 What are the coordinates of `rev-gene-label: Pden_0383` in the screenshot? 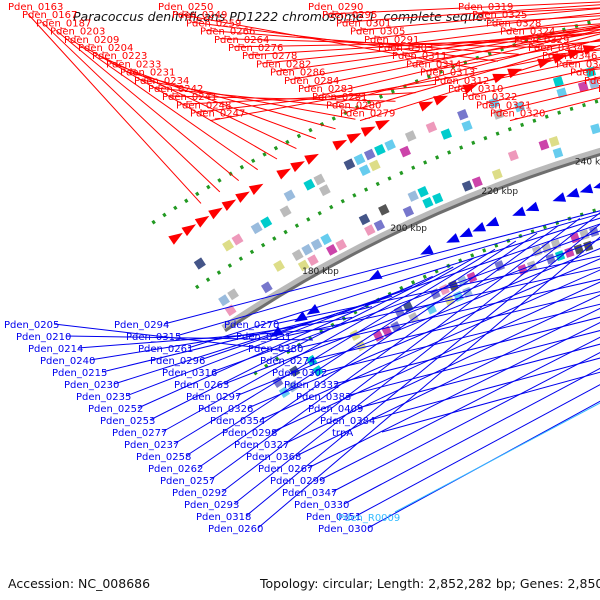 It's located at (323, 397).